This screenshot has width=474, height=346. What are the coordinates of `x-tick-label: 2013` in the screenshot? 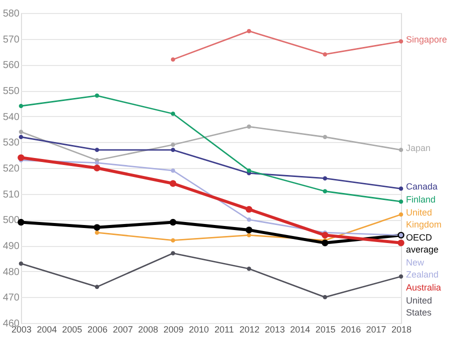 It's located at (274, 329).